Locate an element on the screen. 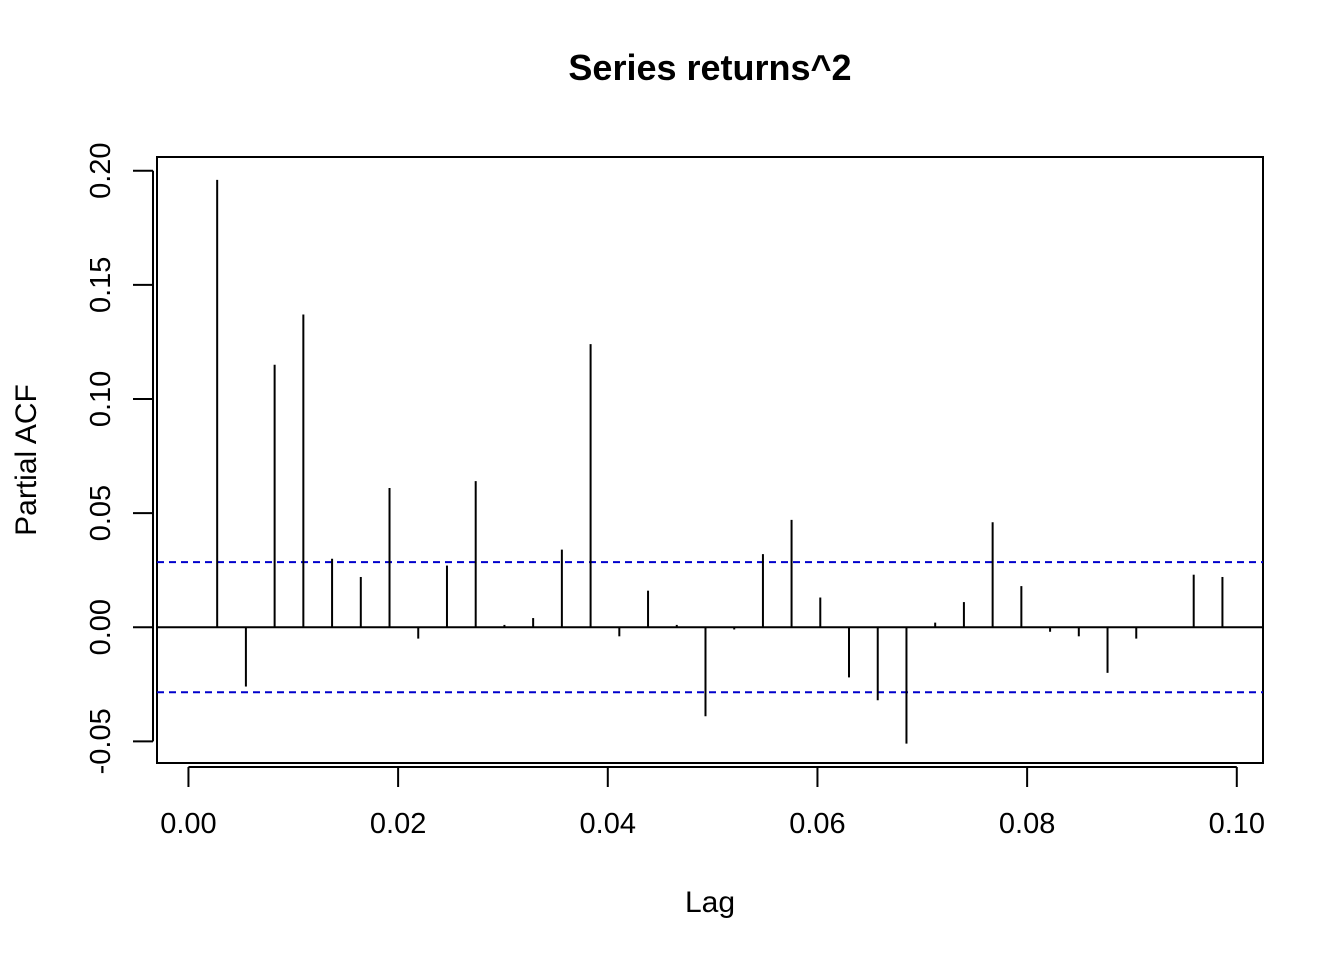  x-tick-label: 0.04 is located at coordinates (608, 824).